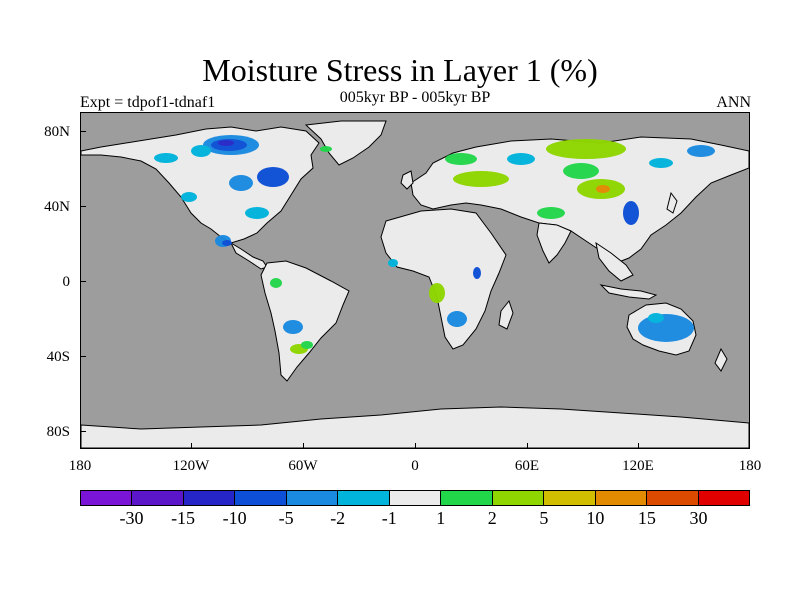  What do you see at coordinates (698, 518) in the screenshot?
I see `colorbar-label: 30` at bounding box center [698, 518].